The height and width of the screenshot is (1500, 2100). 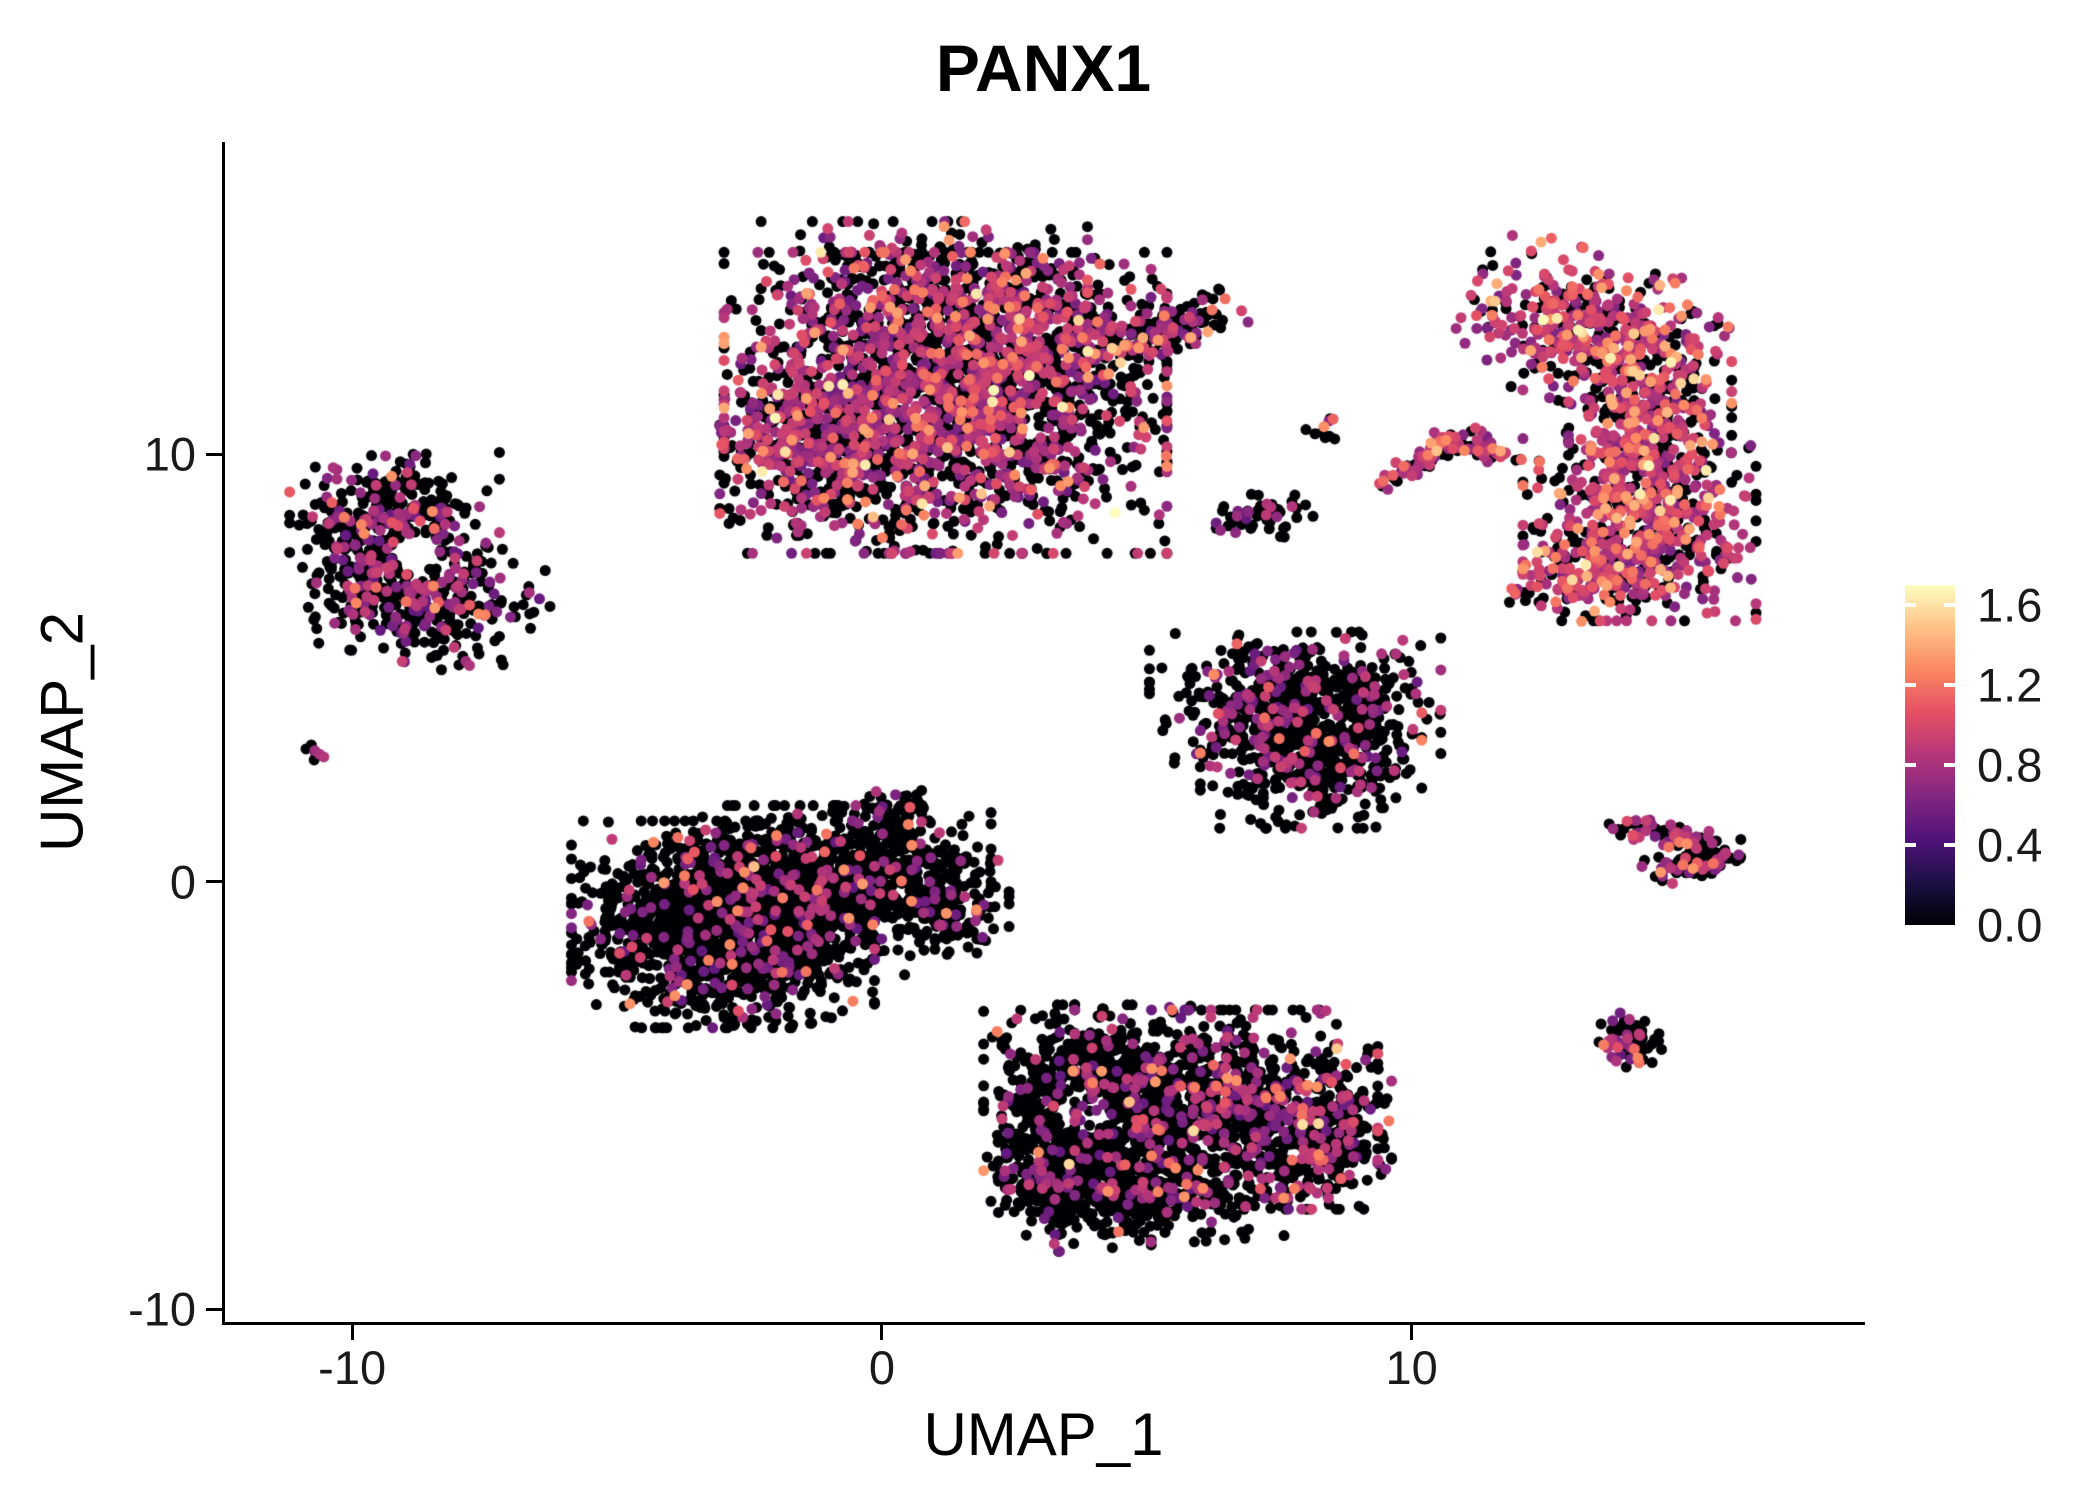 What do you see at coordinates (1930, 755) in the screenshot?
I see `colorbar-gradient` at bounding box center [1930, 755].